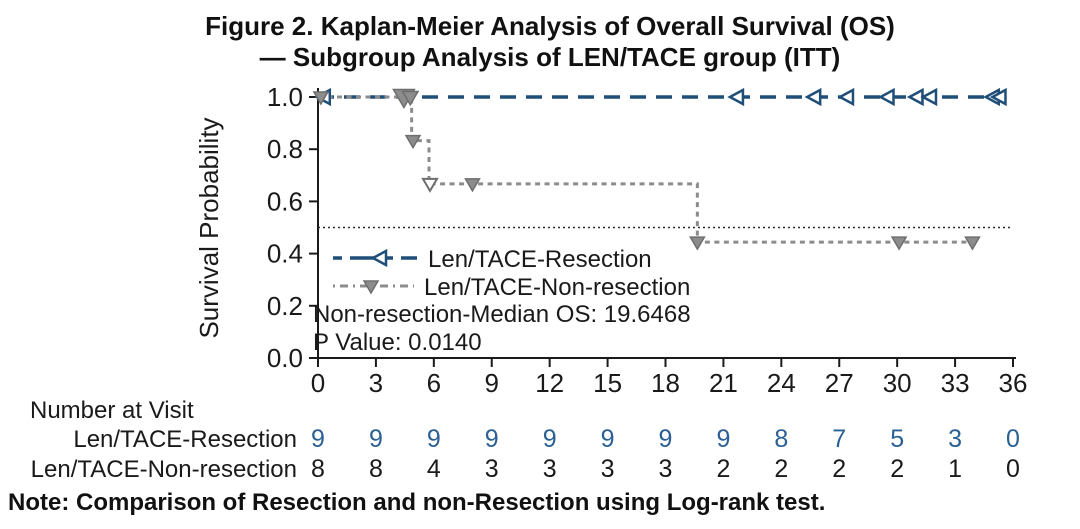 Image resolution: width=1080 pixels, height=529 pixels. What do you see at coordinates (318, 383) in the screenshot?
I see `x-tick-label: 0` at bounding box center [318, 383].